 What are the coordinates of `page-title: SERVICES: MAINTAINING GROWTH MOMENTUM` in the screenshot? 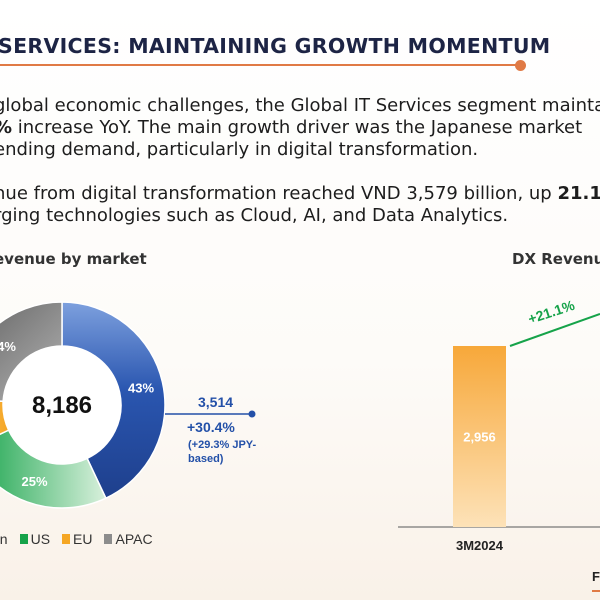 It's located at (275, 46).